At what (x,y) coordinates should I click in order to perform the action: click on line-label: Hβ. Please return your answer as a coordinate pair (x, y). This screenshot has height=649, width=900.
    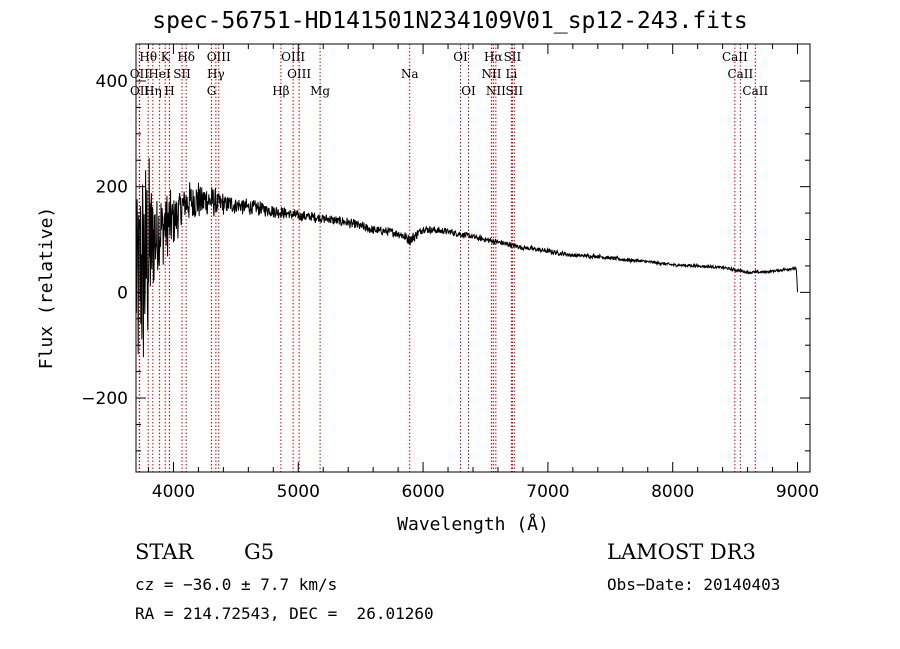
    Looking at the image, I should click on (280, 91).